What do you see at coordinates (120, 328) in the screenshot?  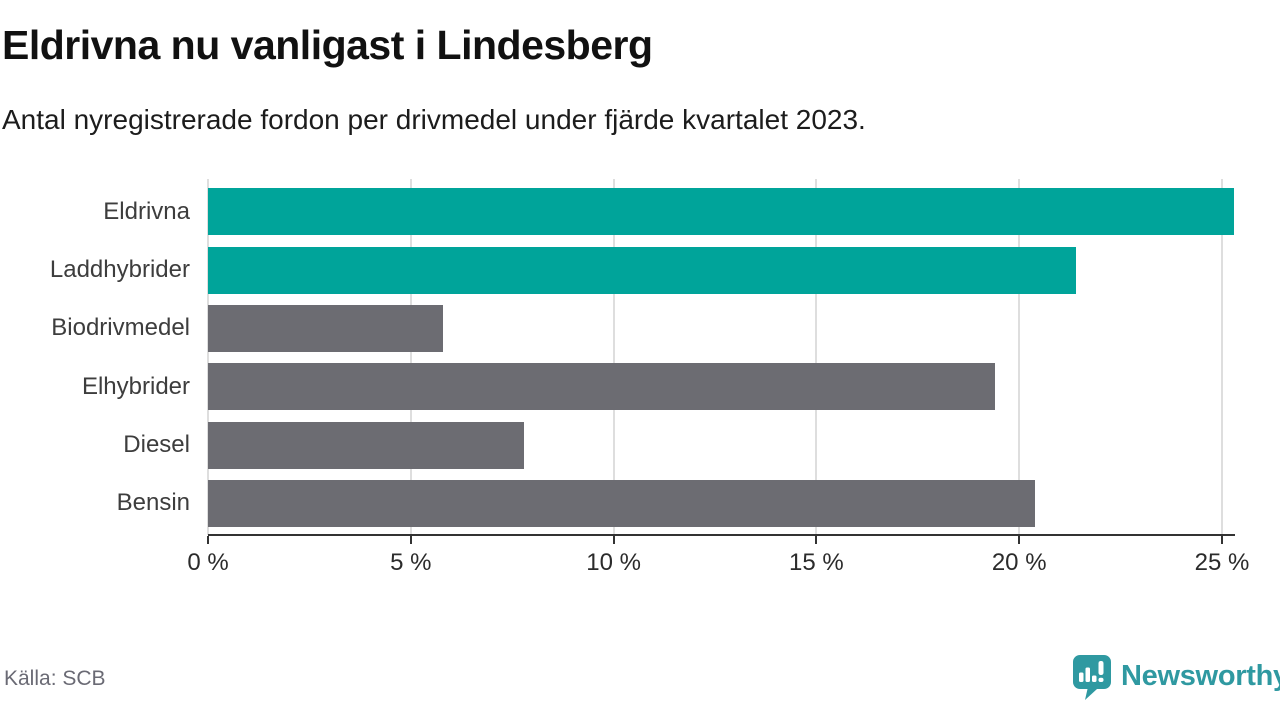 I see `bar-label-biodrivmedel: Biodrivmedel` at bounding box center [120, 328].